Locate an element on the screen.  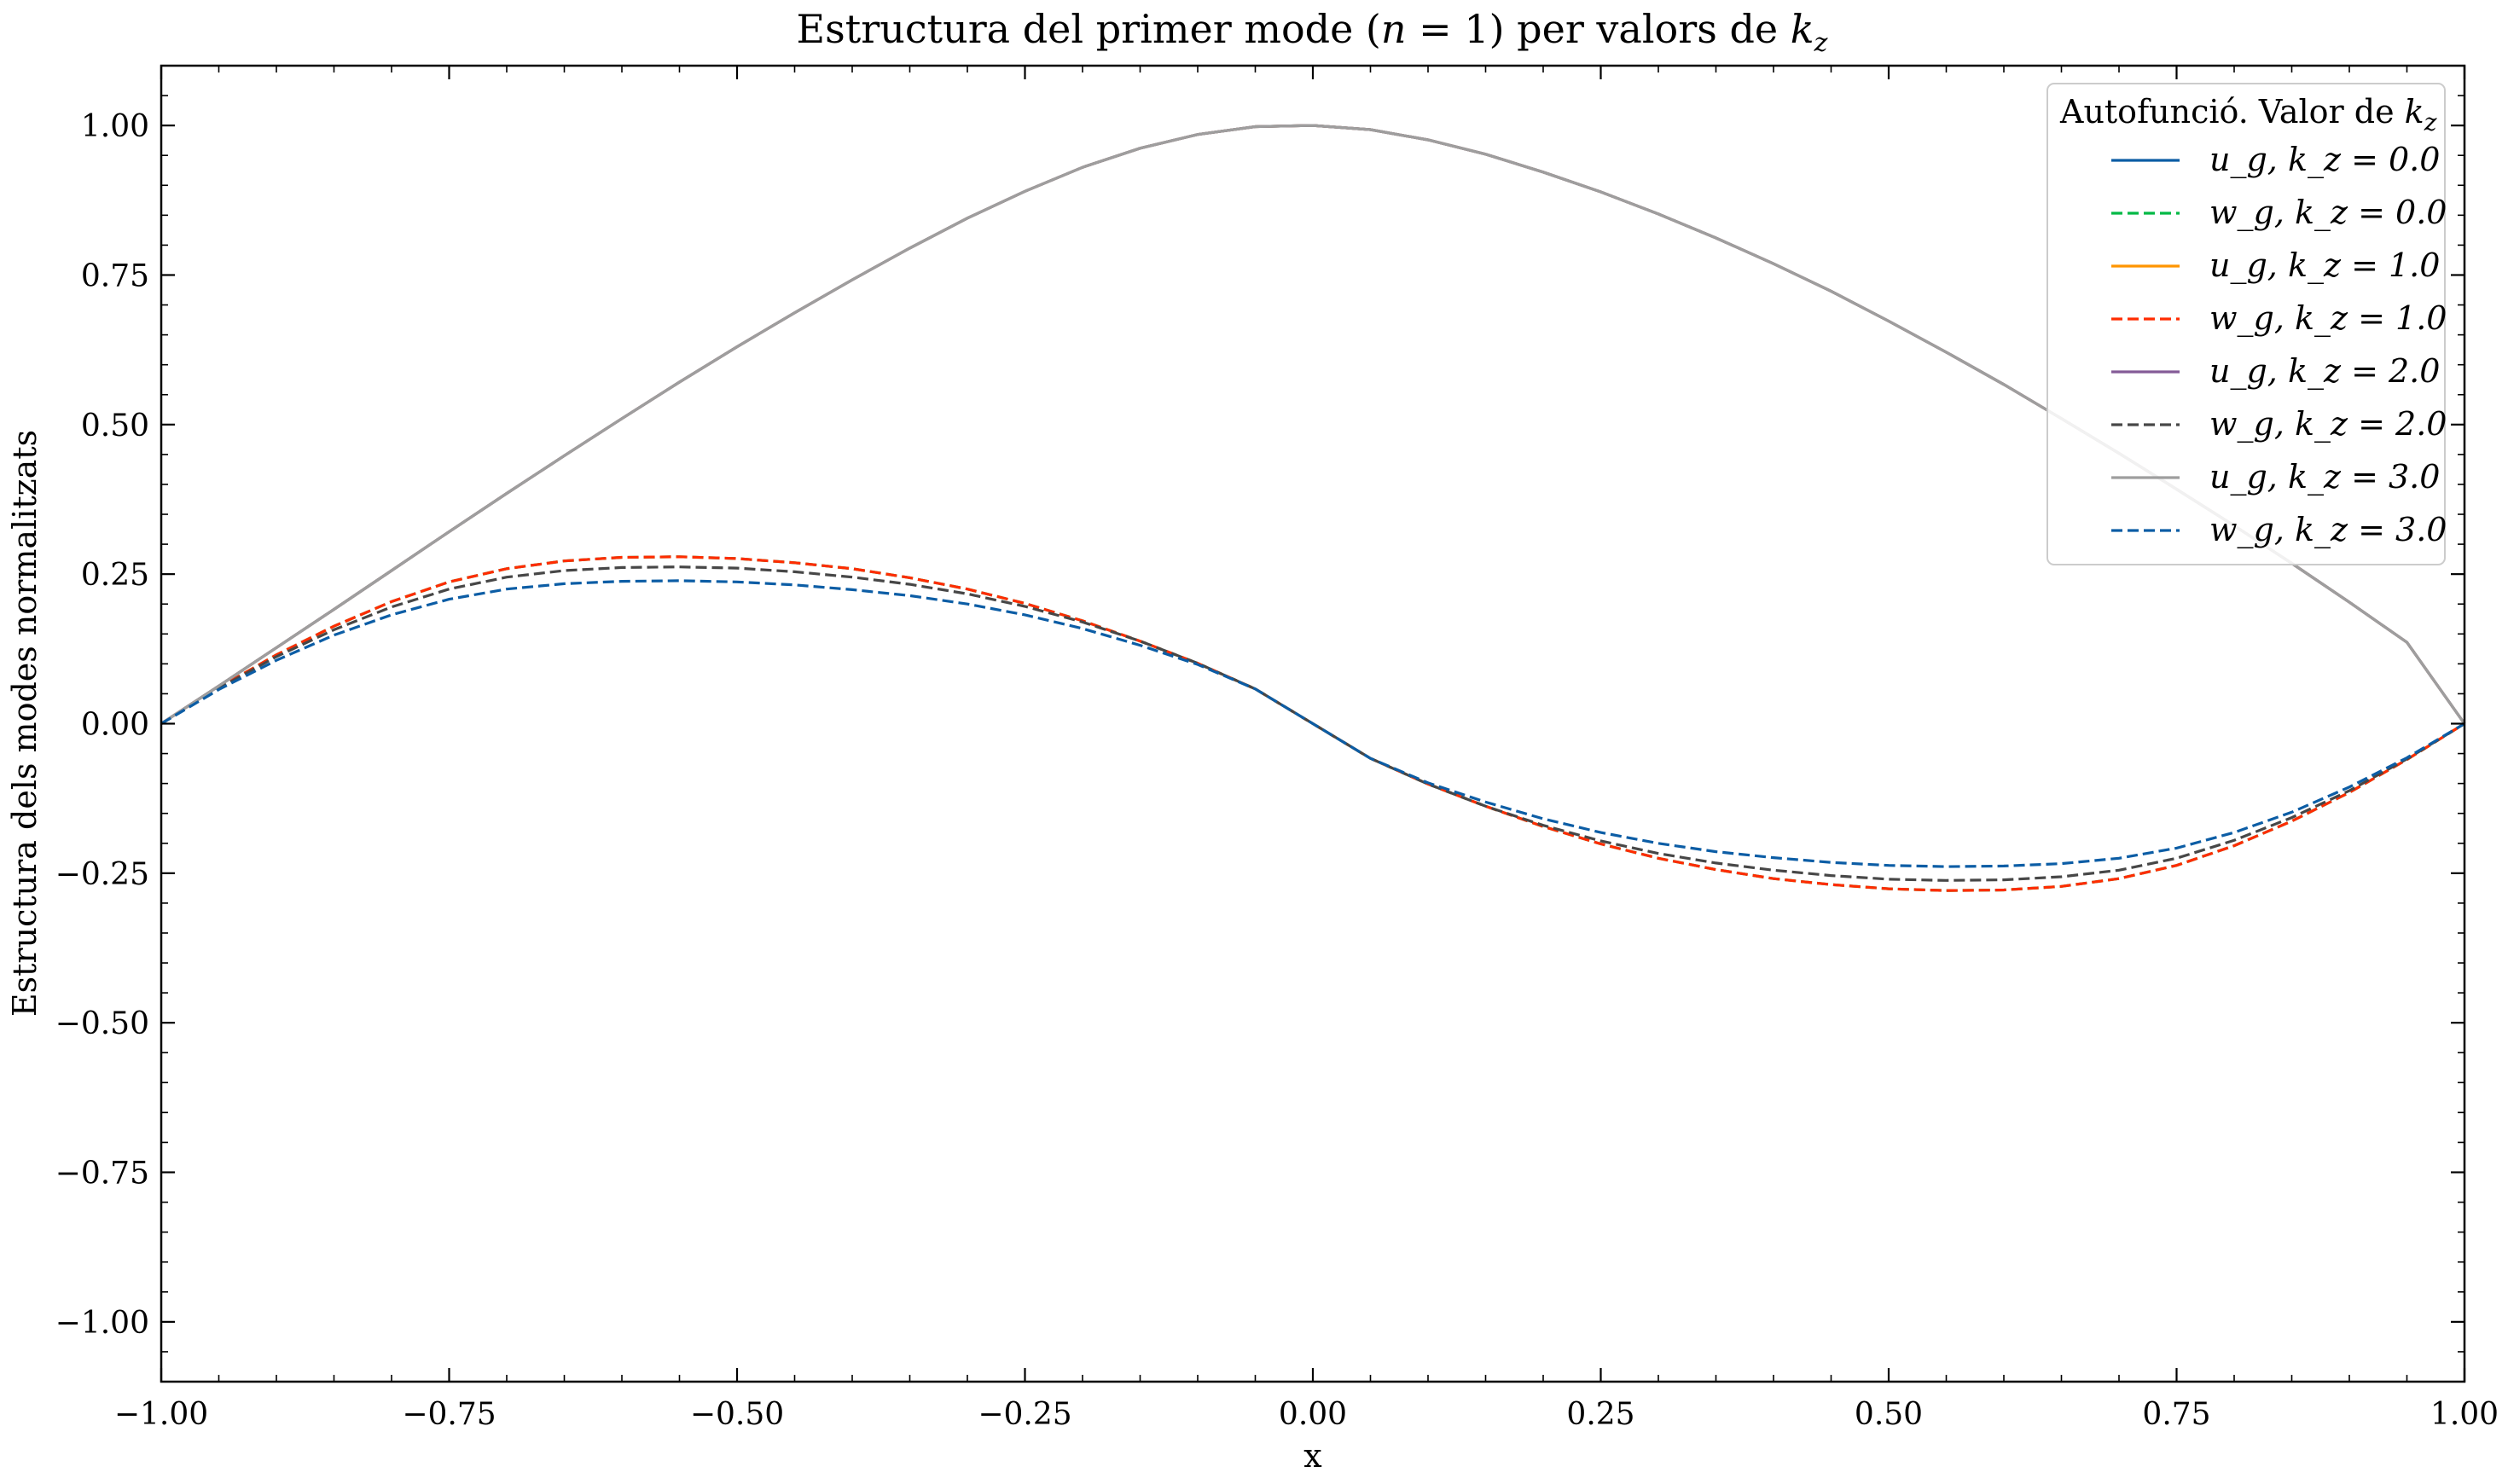
y-tick-label: 0.25 is located at coordinates (115, 575).